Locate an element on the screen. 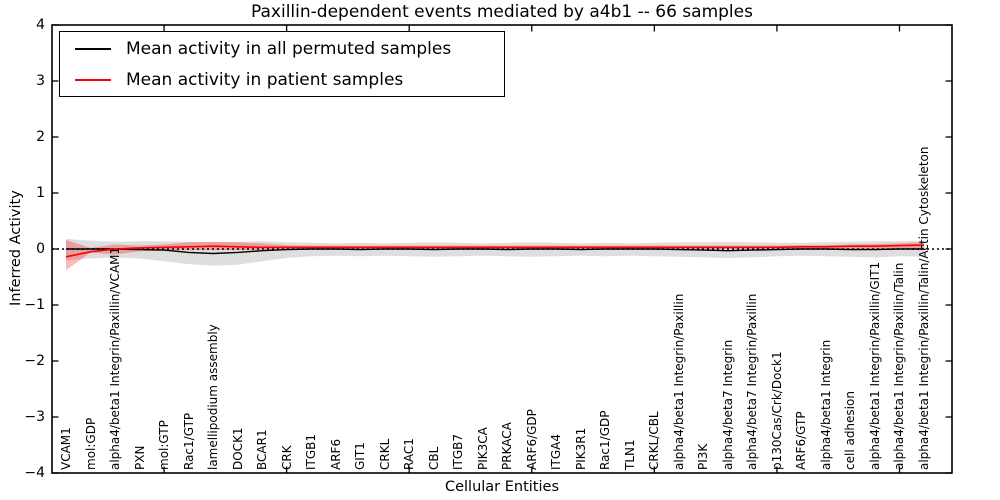 The image size is (1000, 500). x-axis-title: Cellular Entities is located at coordinates (502, 487).